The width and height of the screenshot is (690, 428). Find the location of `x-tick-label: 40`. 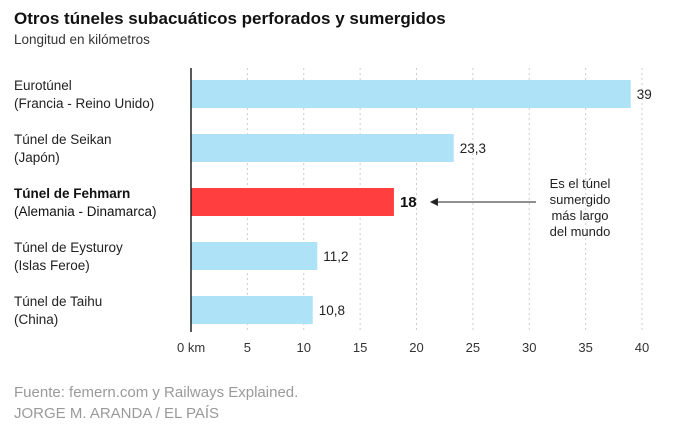

x-tick-label: 40 is located at coordinates (642, 347).